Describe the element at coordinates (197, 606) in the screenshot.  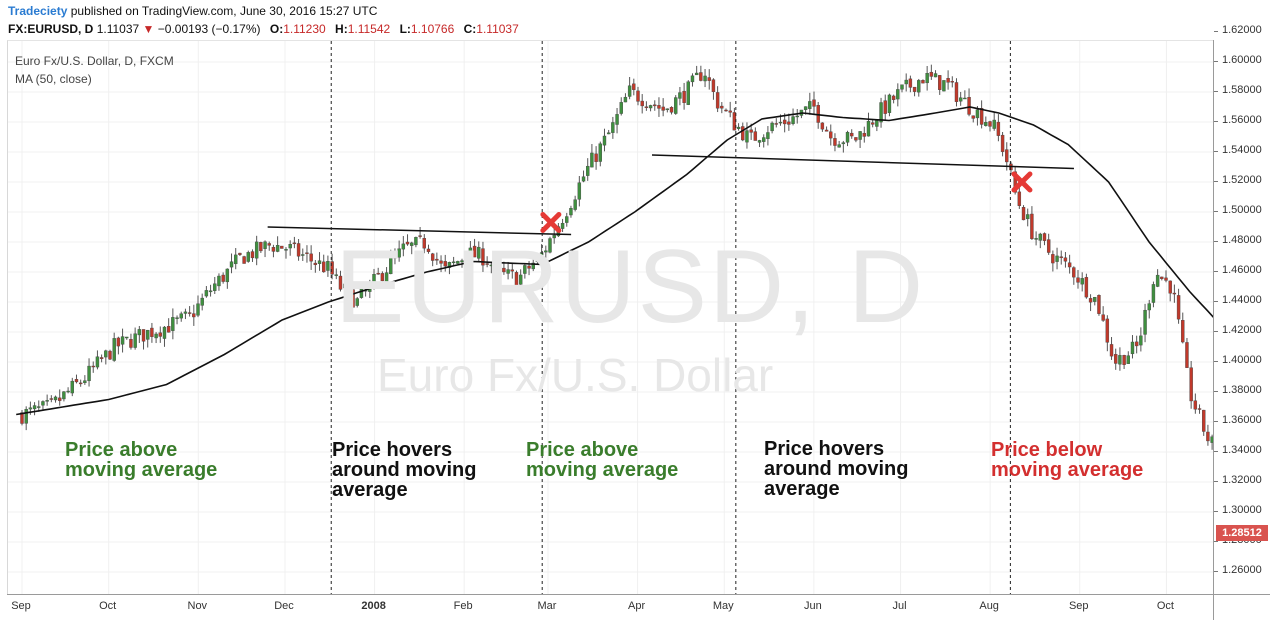
I see `time-tick-label: Nov` at that location.